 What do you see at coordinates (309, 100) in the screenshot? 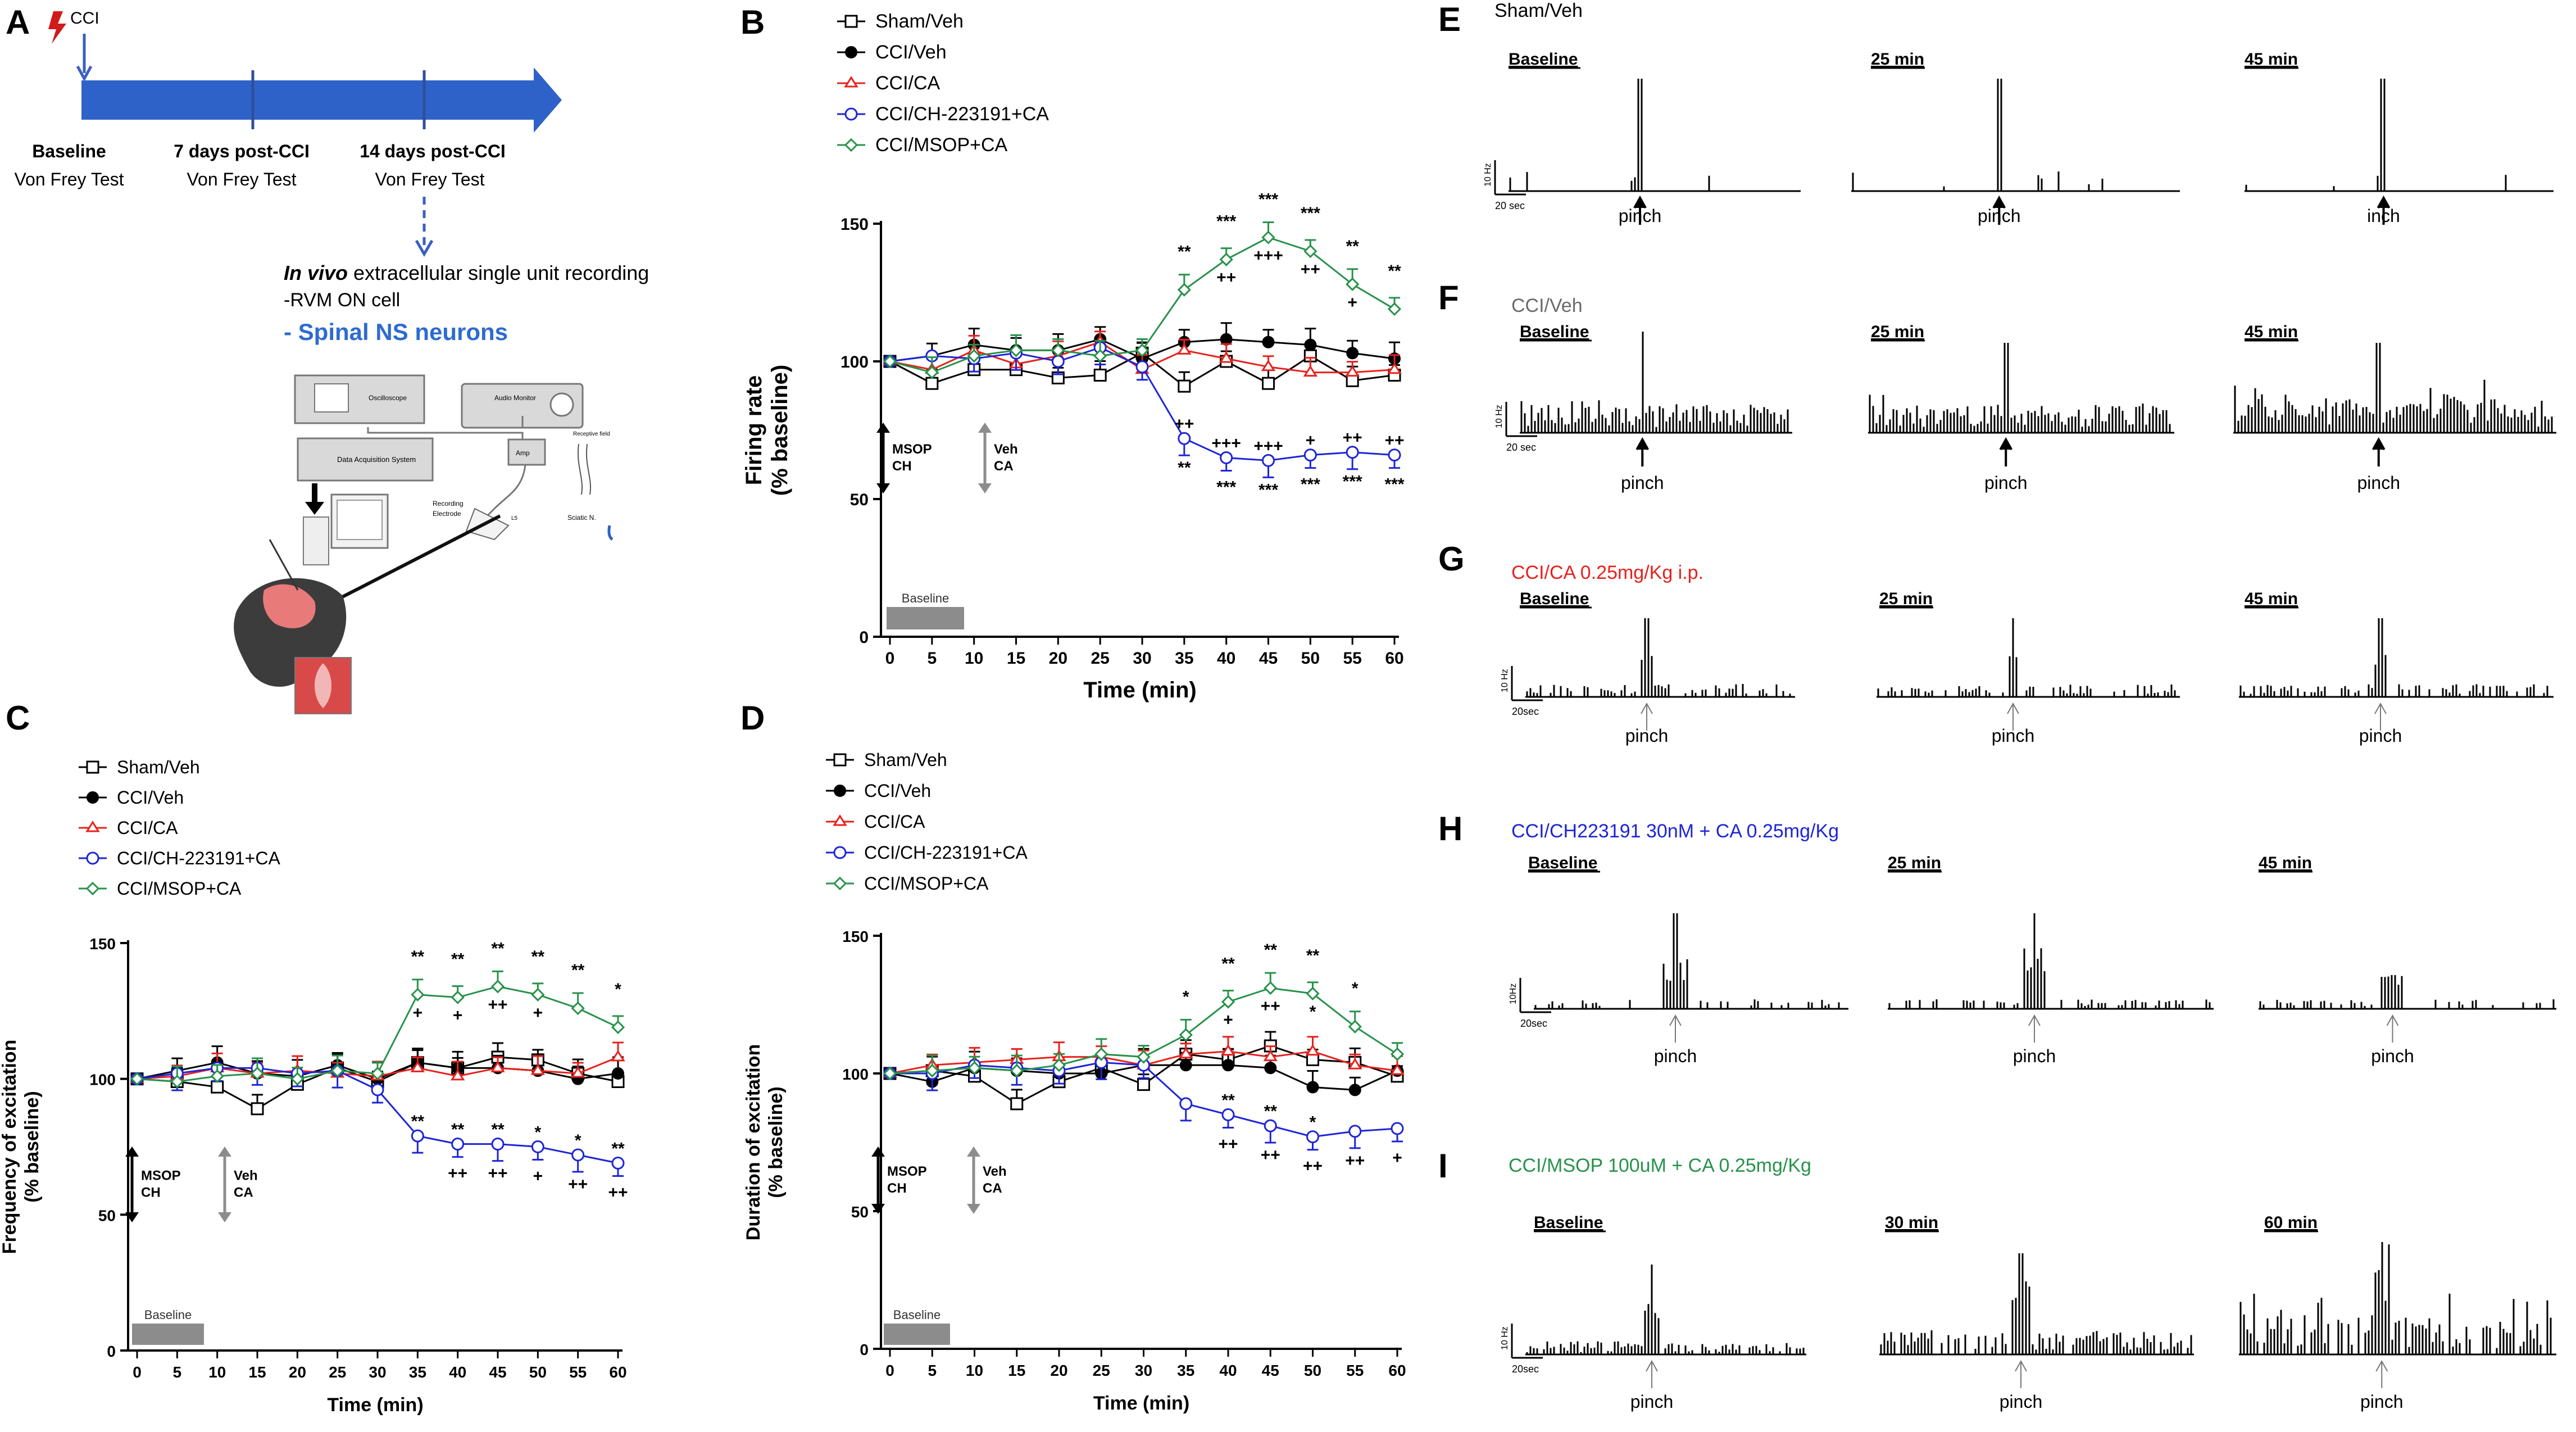
I see `timeline-bar` at bounding box center [309, 100].